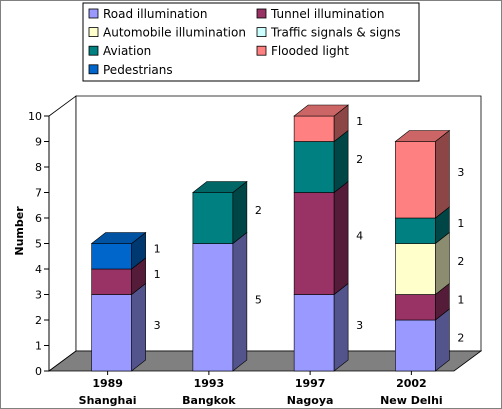 This screenshot has height=409, width=502. What do you see at coordinates (38, 218) in the screenshot?
I see `y-tick-label: 6` at bounding box center [38, 218].